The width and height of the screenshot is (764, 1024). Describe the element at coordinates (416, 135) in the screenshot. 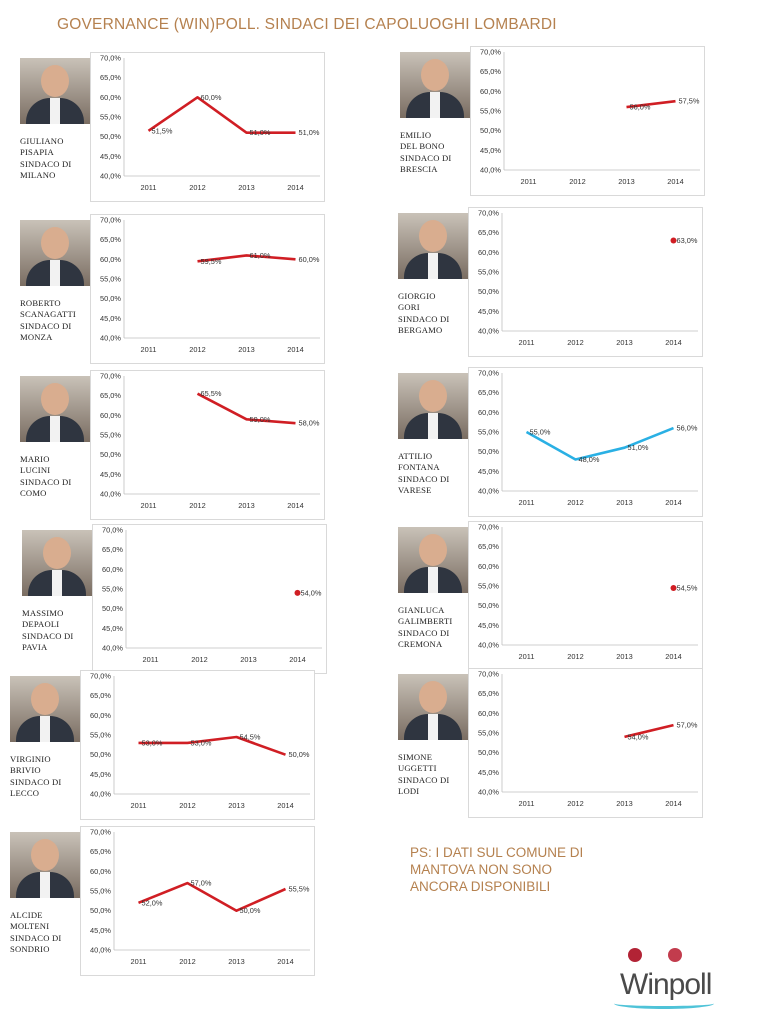

I see `mayor-name-line: EMILIO` at that location.